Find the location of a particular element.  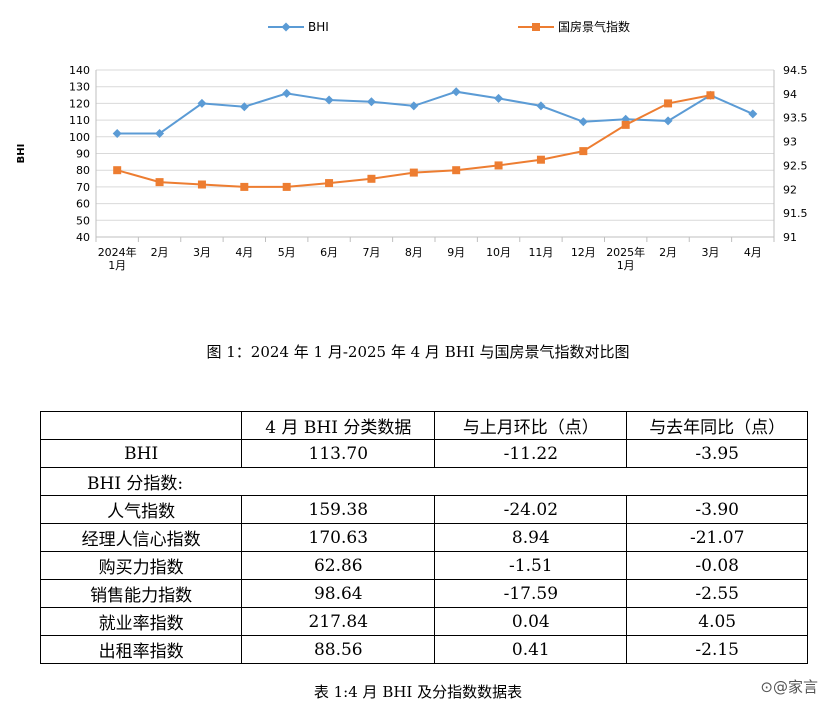

y2-tick-label: 92 is located at coordinates (790, 189).